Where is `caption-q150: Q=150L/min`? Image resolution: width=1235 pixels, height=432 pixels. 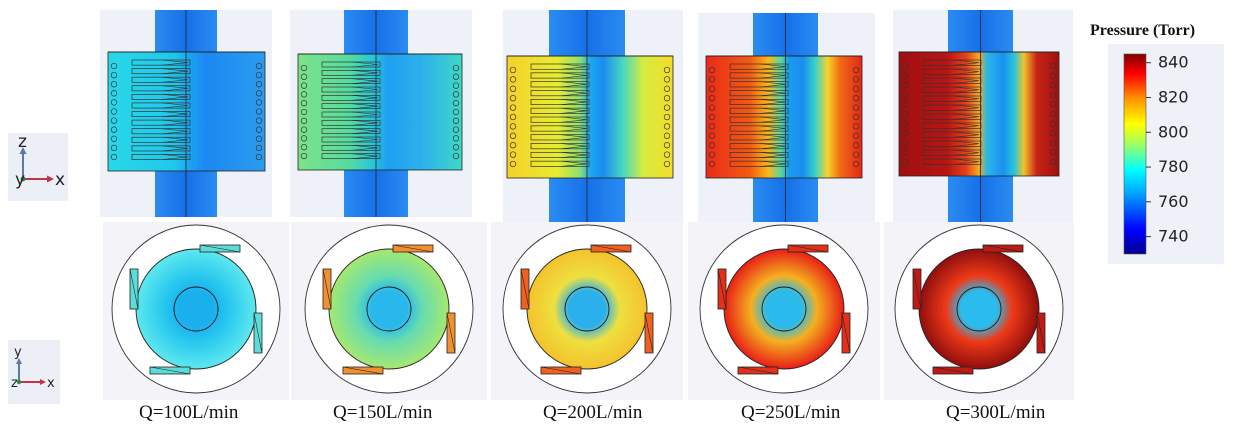 caption-q150: Q=150L/min is located at coordinates (383, 412).